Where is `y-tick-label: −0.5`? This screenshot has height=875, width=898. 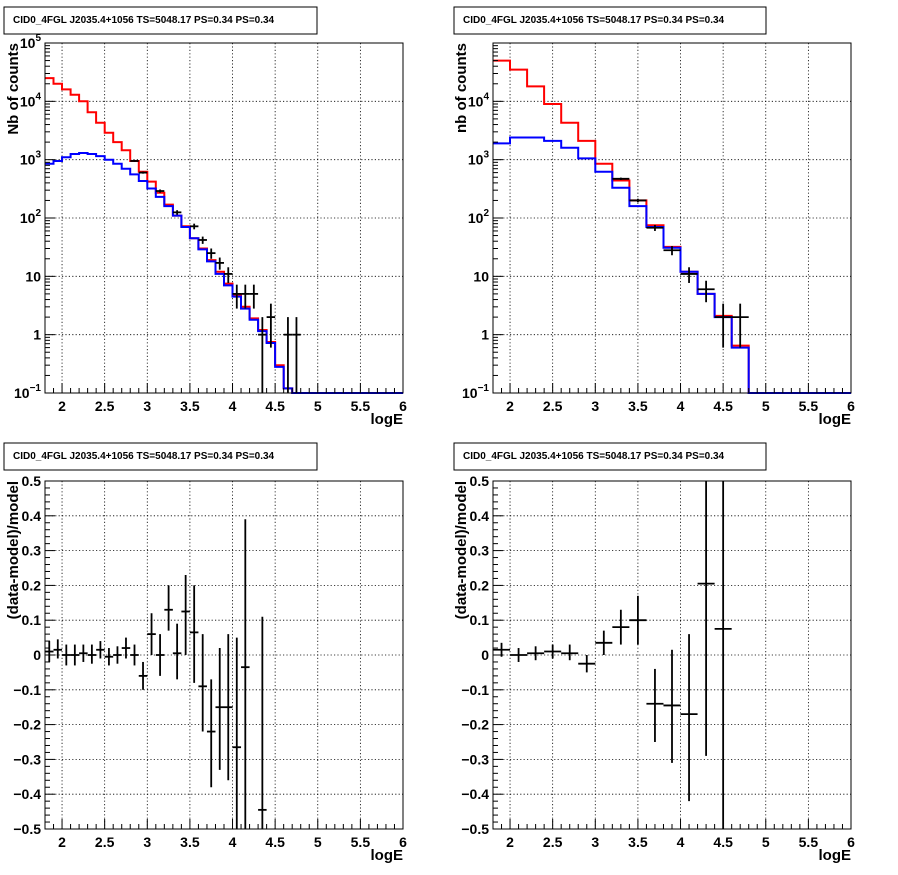 y-tick-label: −0.5 is located at coordinates (475, 829).